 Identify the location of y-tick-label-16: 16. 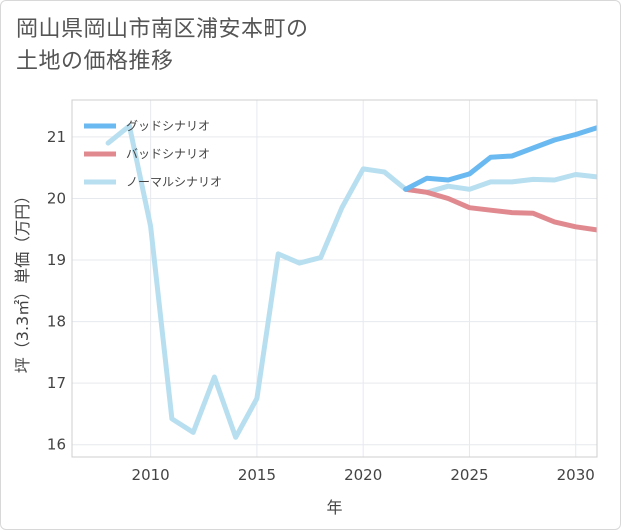
(56, 445).